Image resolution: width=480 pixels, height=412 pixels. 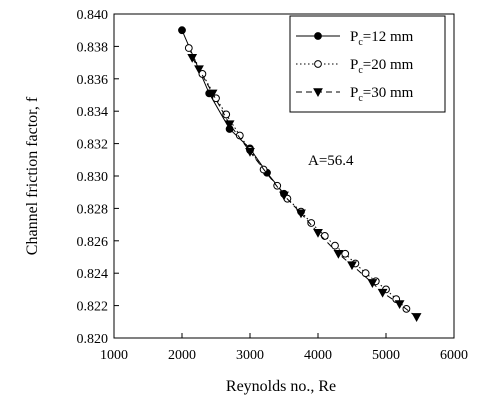 What do you see at coordinates (382, 94) in the screenshot?
I see `legend-label: Pc=30 mm` at bounding box center [382, 94].